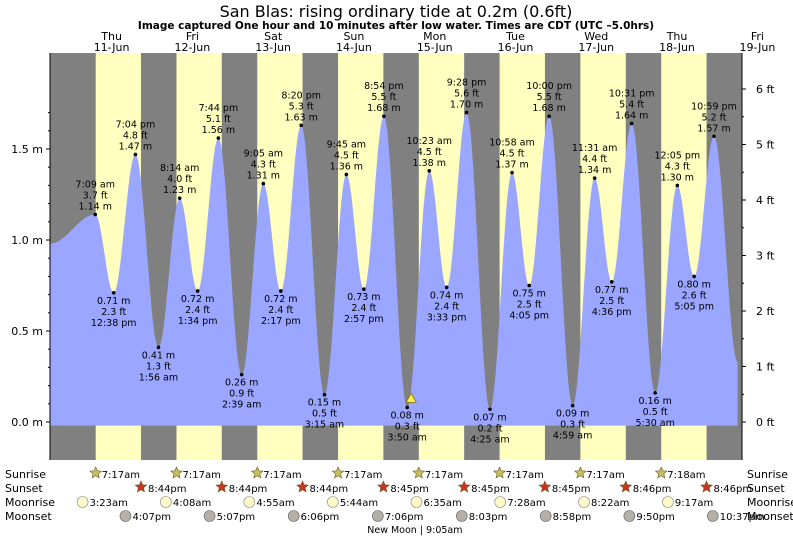 This screenshot has width=793, height=537. What do you see at coordinates (714, 106) in the screenshot?
I see `high-tide-label: 10:59 pm` at bounding box center [714, 106].